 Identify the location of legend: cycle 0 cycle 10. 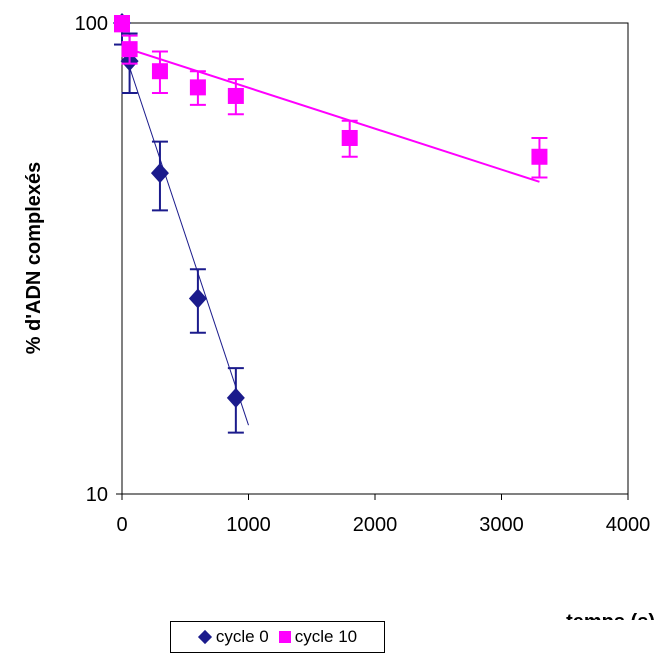
(277, 637).